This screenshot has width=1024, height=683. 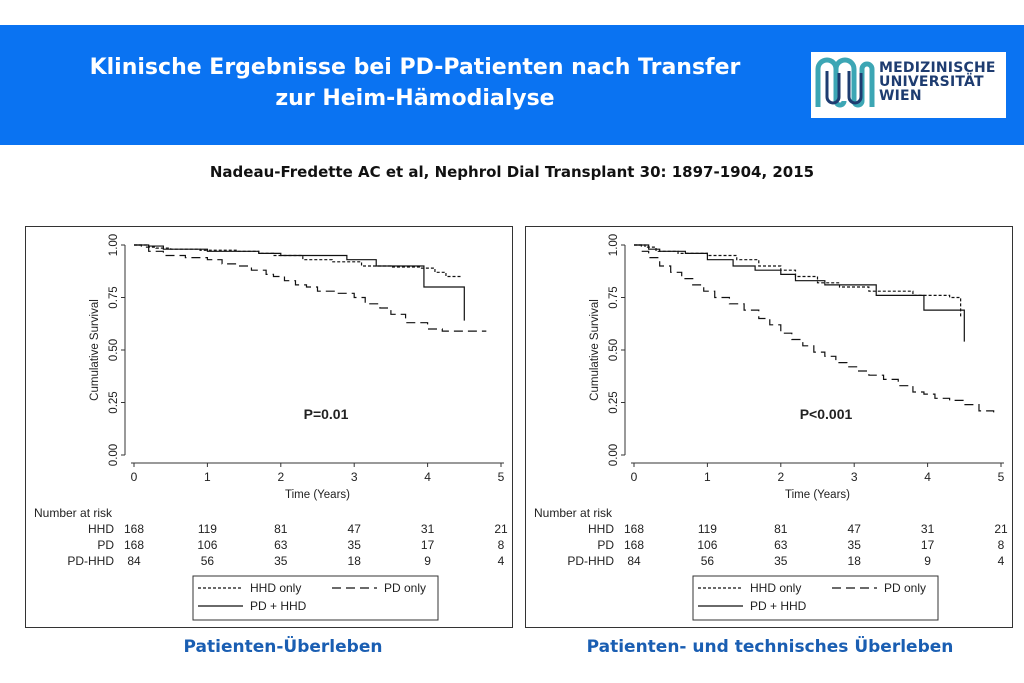 I want to click on logo-line: WIEN, so click(x=900, y=96).